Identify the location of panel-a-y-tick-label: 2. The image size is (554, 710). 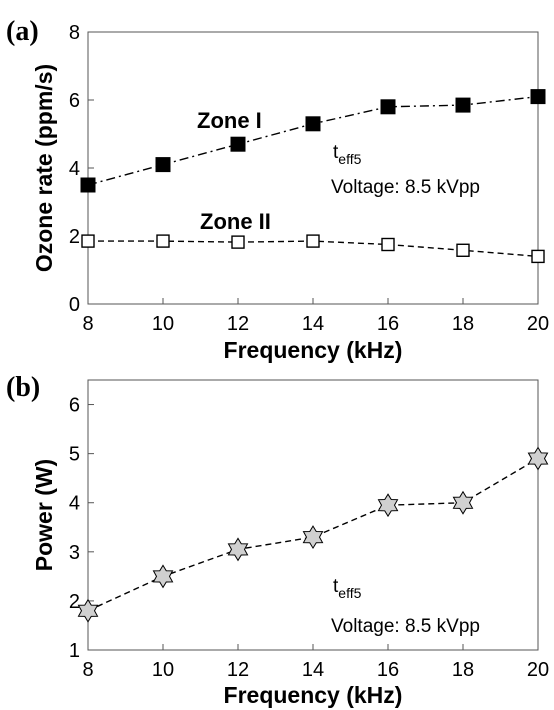
(74, 237).